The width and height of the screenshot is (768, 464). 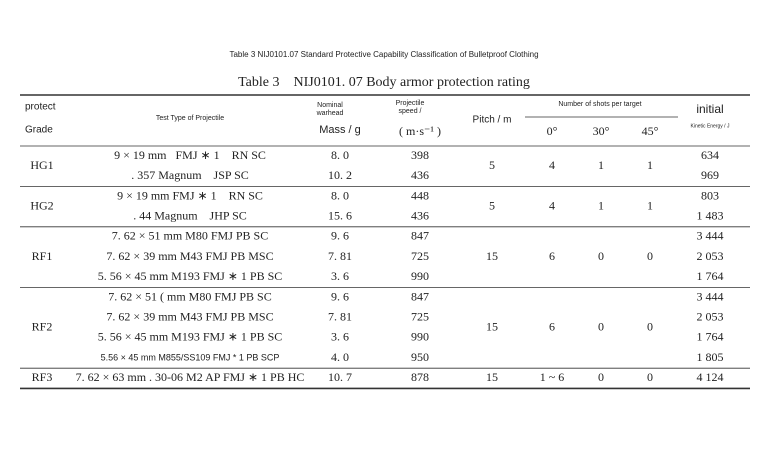 What do you see at coordinates (710, 215) in the screenshot?
I see `energy: 1 483` at bounding box center [710, 215].